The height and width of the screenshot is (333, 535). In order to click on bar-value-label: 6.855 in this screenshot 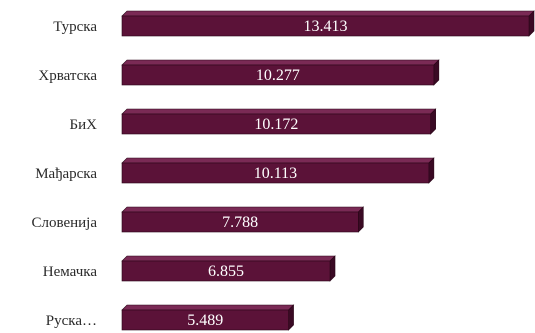, I will do `click(226, 271)`.